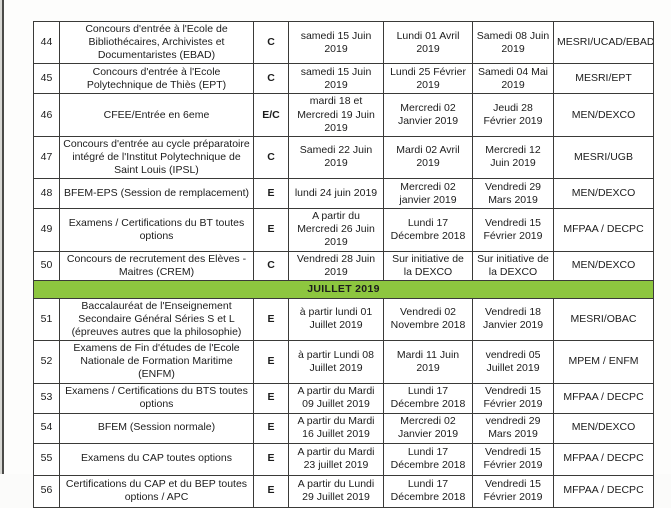  Describe the element at coordinates (46, 319) in the screenshot. I see `row-number: 51` at that location.